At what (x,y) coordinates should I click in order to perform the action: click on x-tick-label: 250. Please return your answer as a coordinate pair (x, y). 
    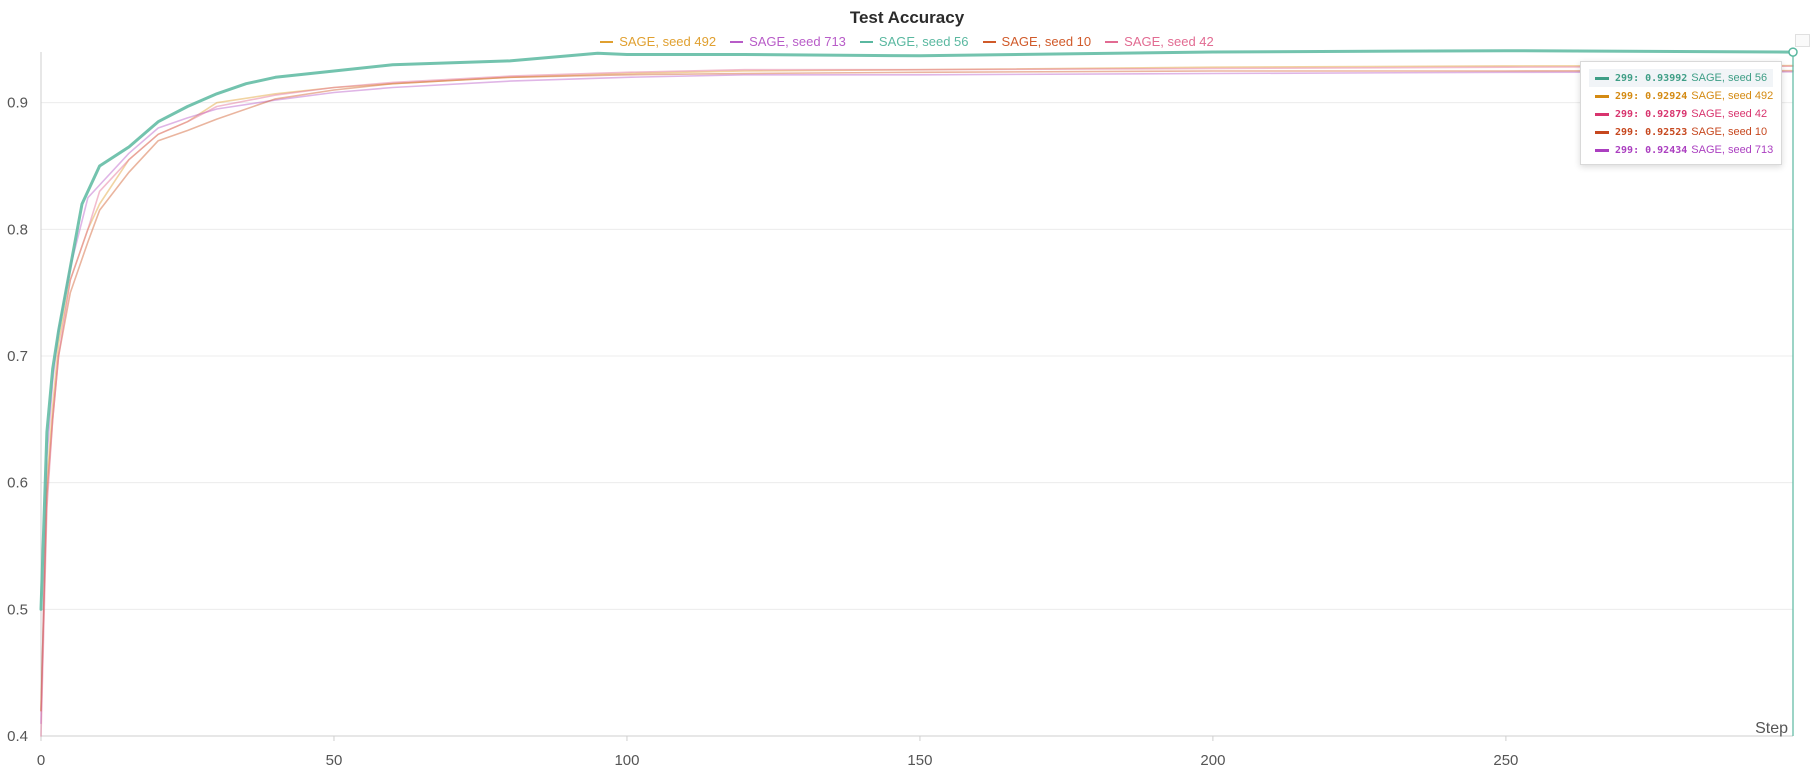
    Looking at the image, I should click on (1505, 760).